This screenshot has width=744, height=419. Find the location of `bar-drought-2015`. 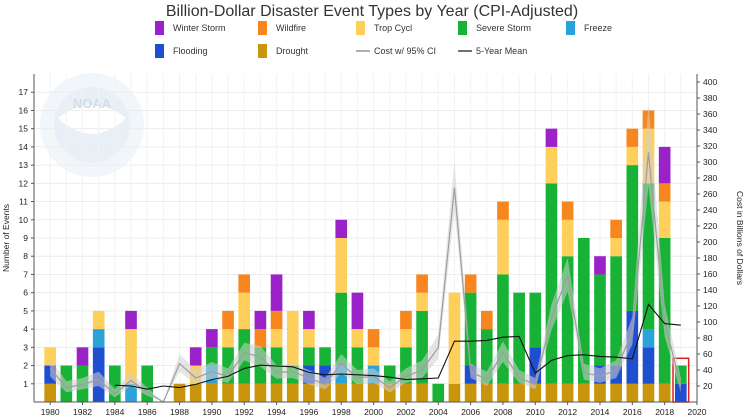

bar-drought-2015 is located at coordinates (616, 392).